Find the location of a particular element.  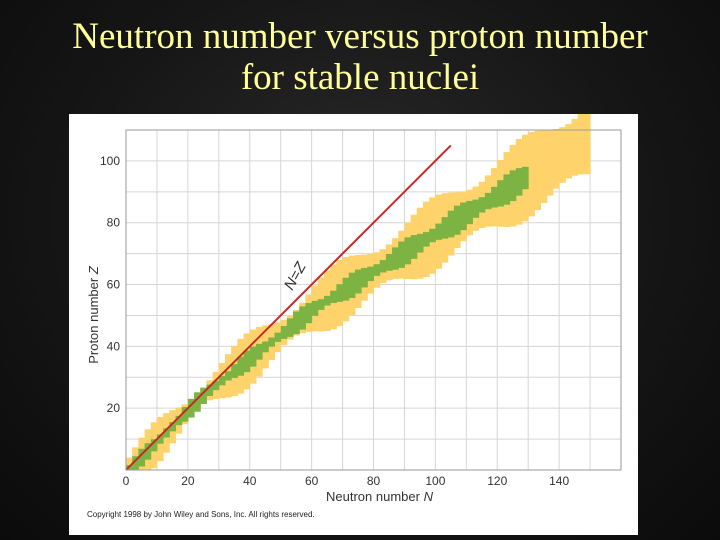

slide-title-line-2: for stable nuclei is located at coordinates (360, 77).